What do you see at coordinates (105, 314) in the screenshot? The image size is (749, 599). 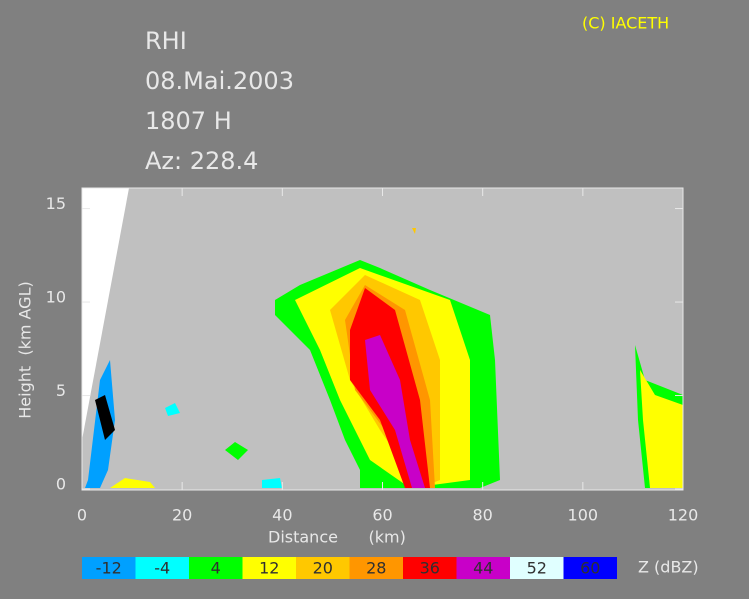 I see `blind-wedge` at bounding box center [105, 314].